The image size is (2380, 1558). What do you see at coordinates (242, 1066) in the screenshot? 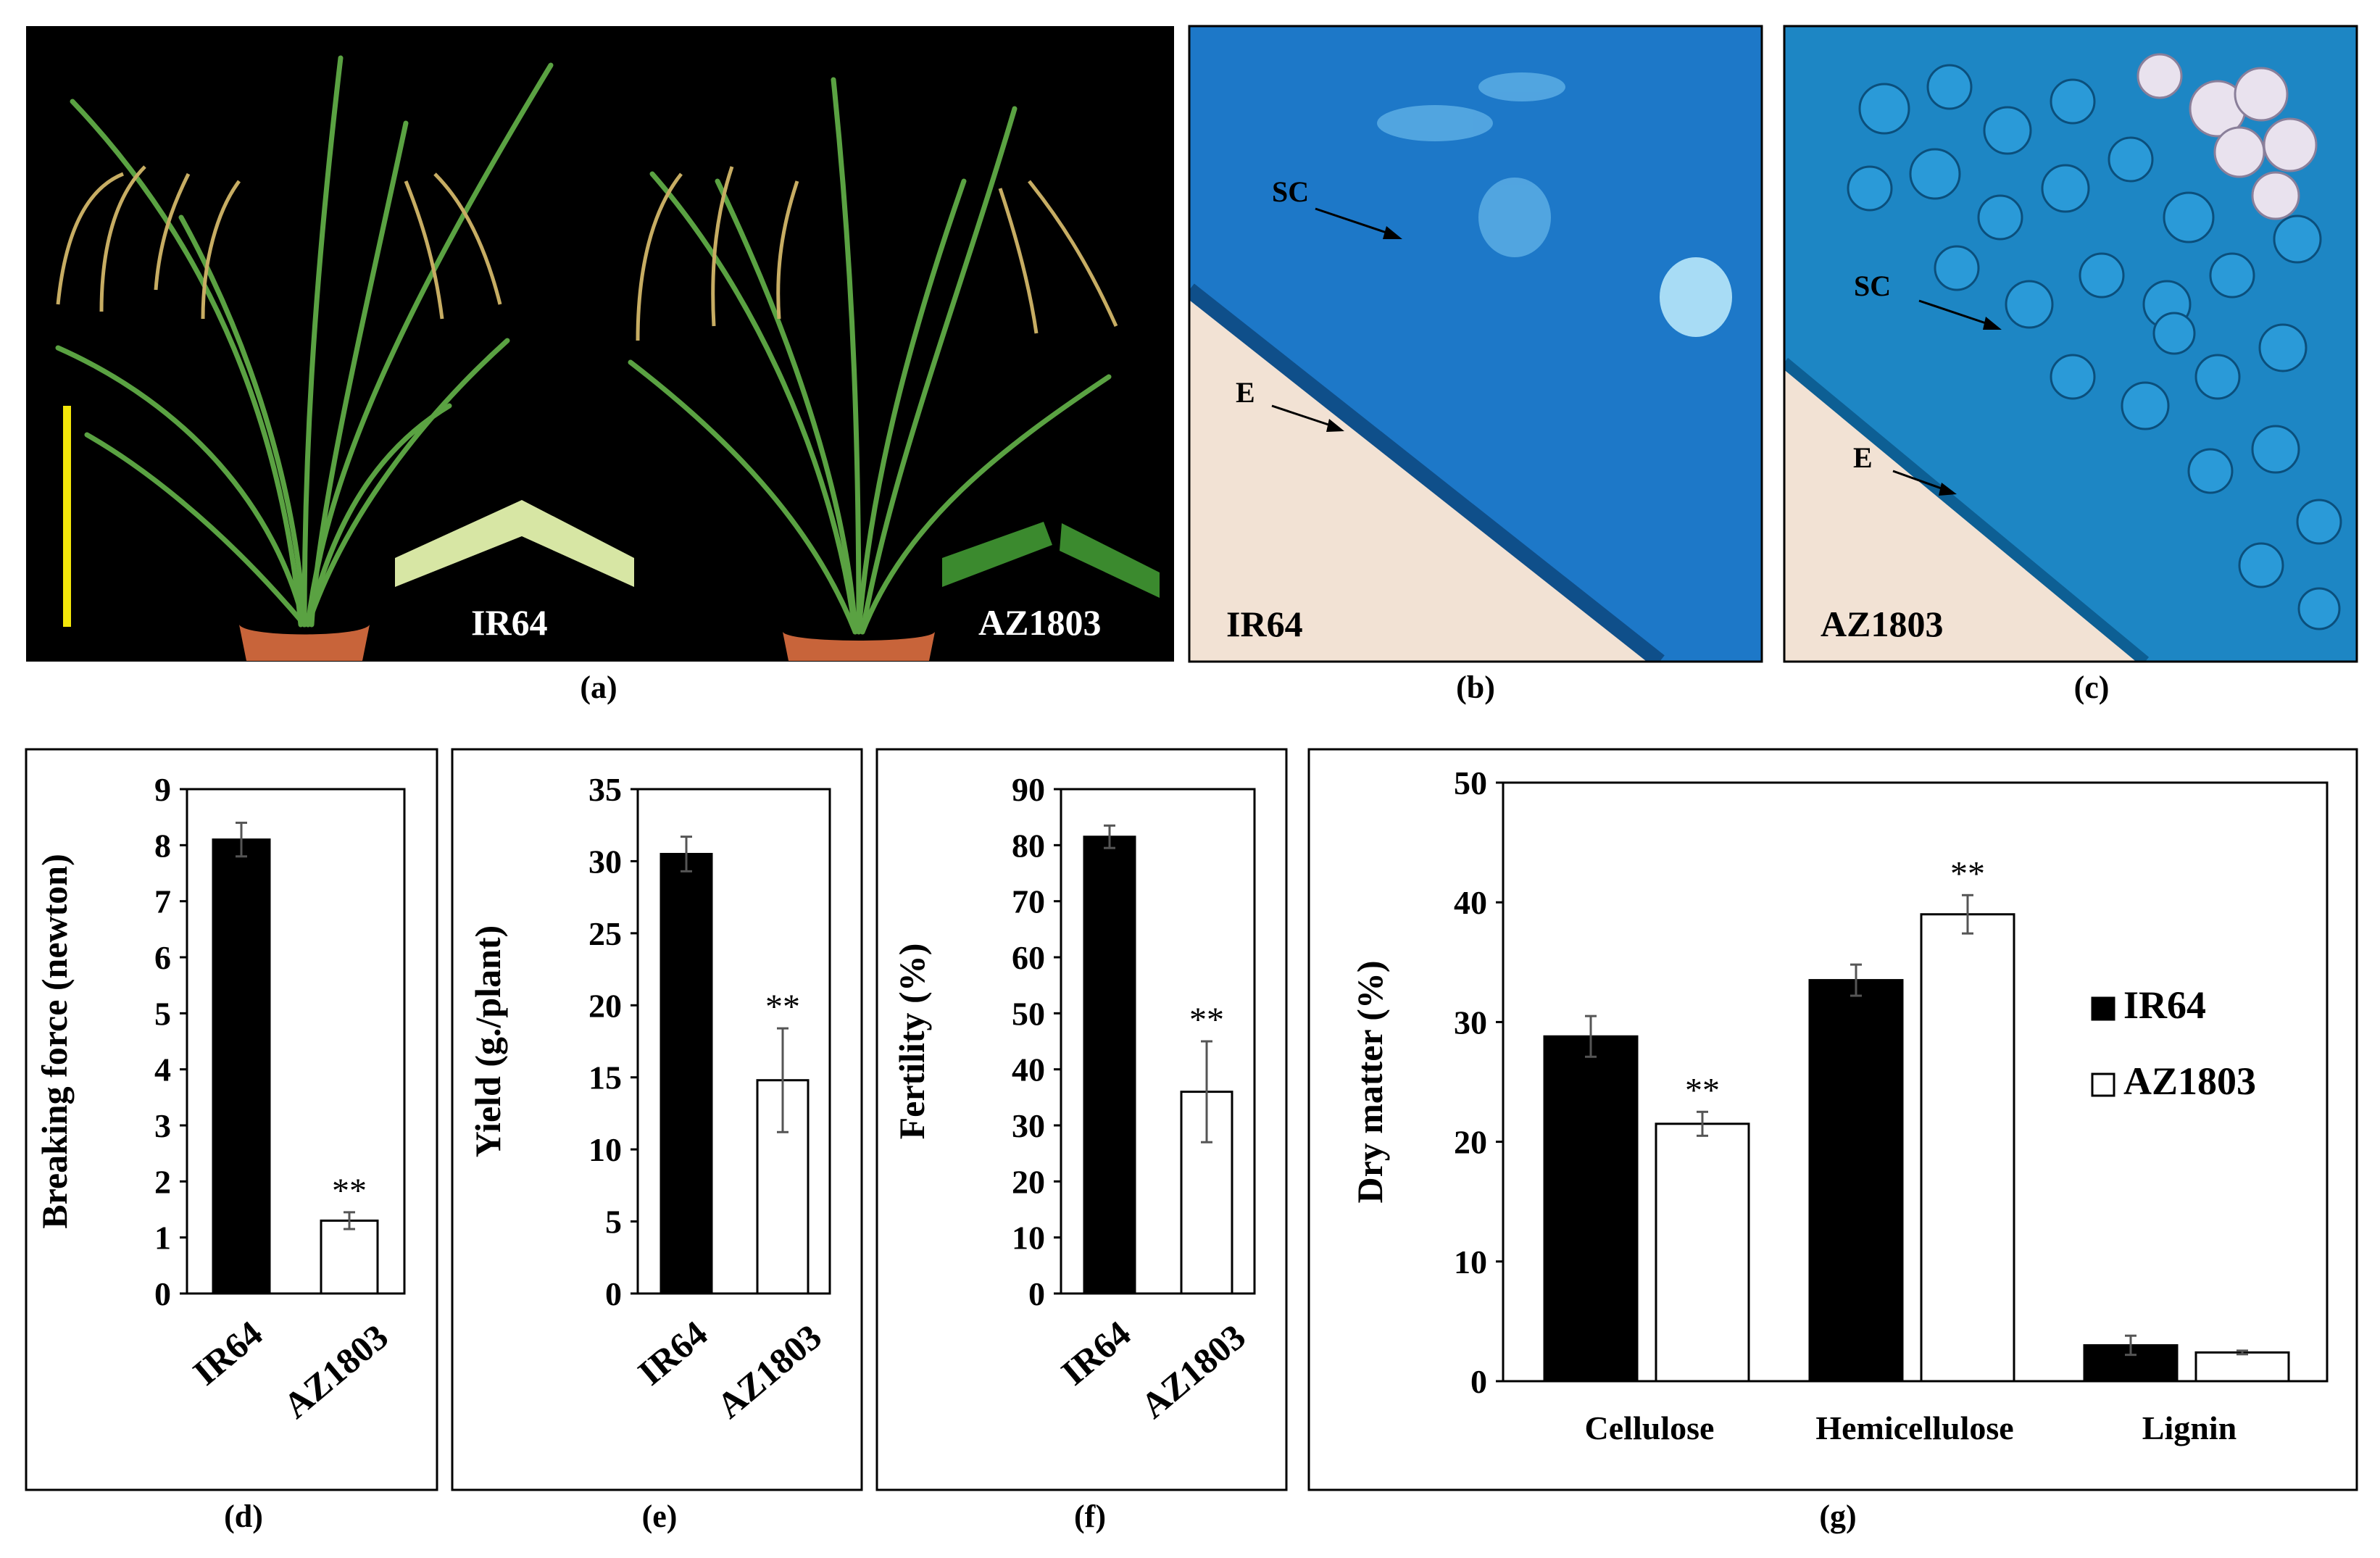
I see `bar-d-ir64` at bounding box center [242, 1066].